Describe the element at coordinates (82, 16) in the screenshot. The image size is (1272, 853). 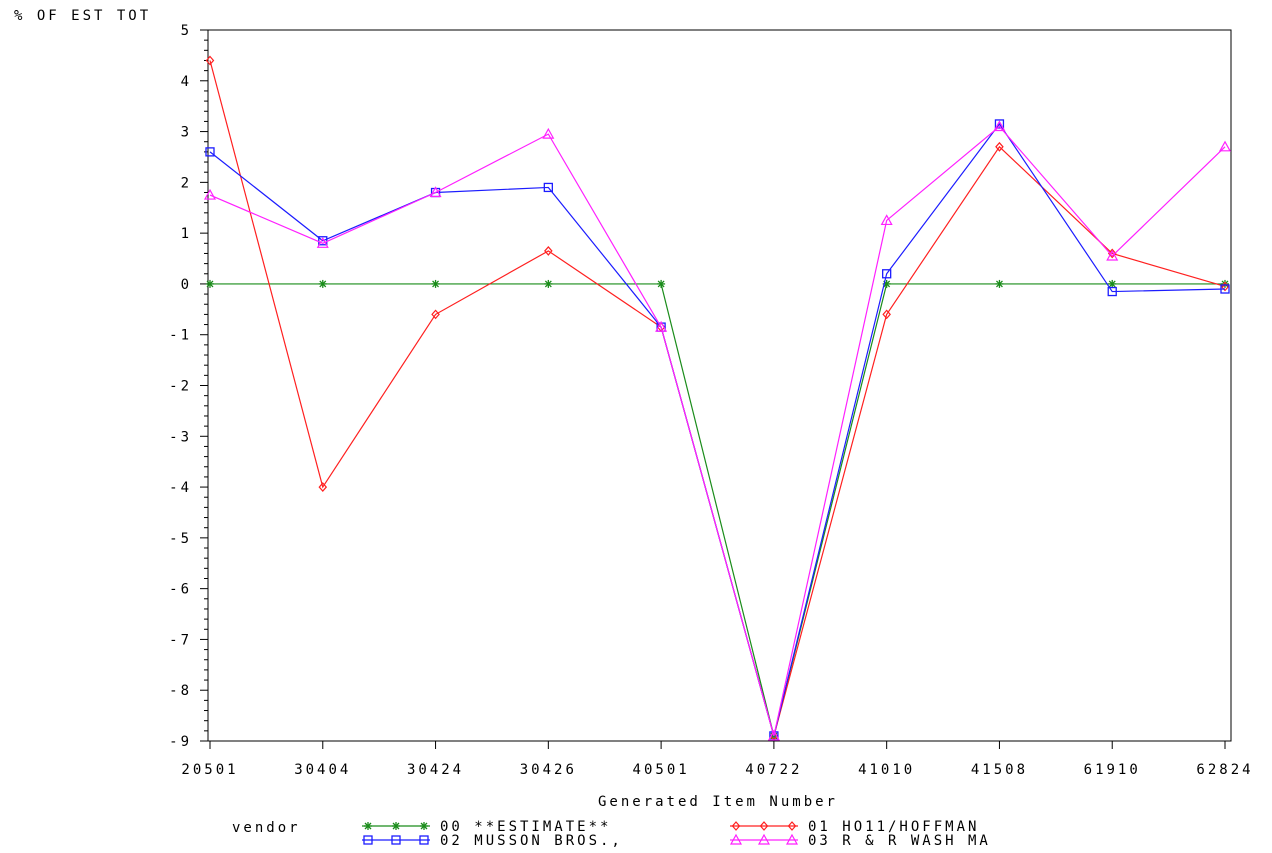
I see `y-axis-label: % OF EST TOT` at that location.